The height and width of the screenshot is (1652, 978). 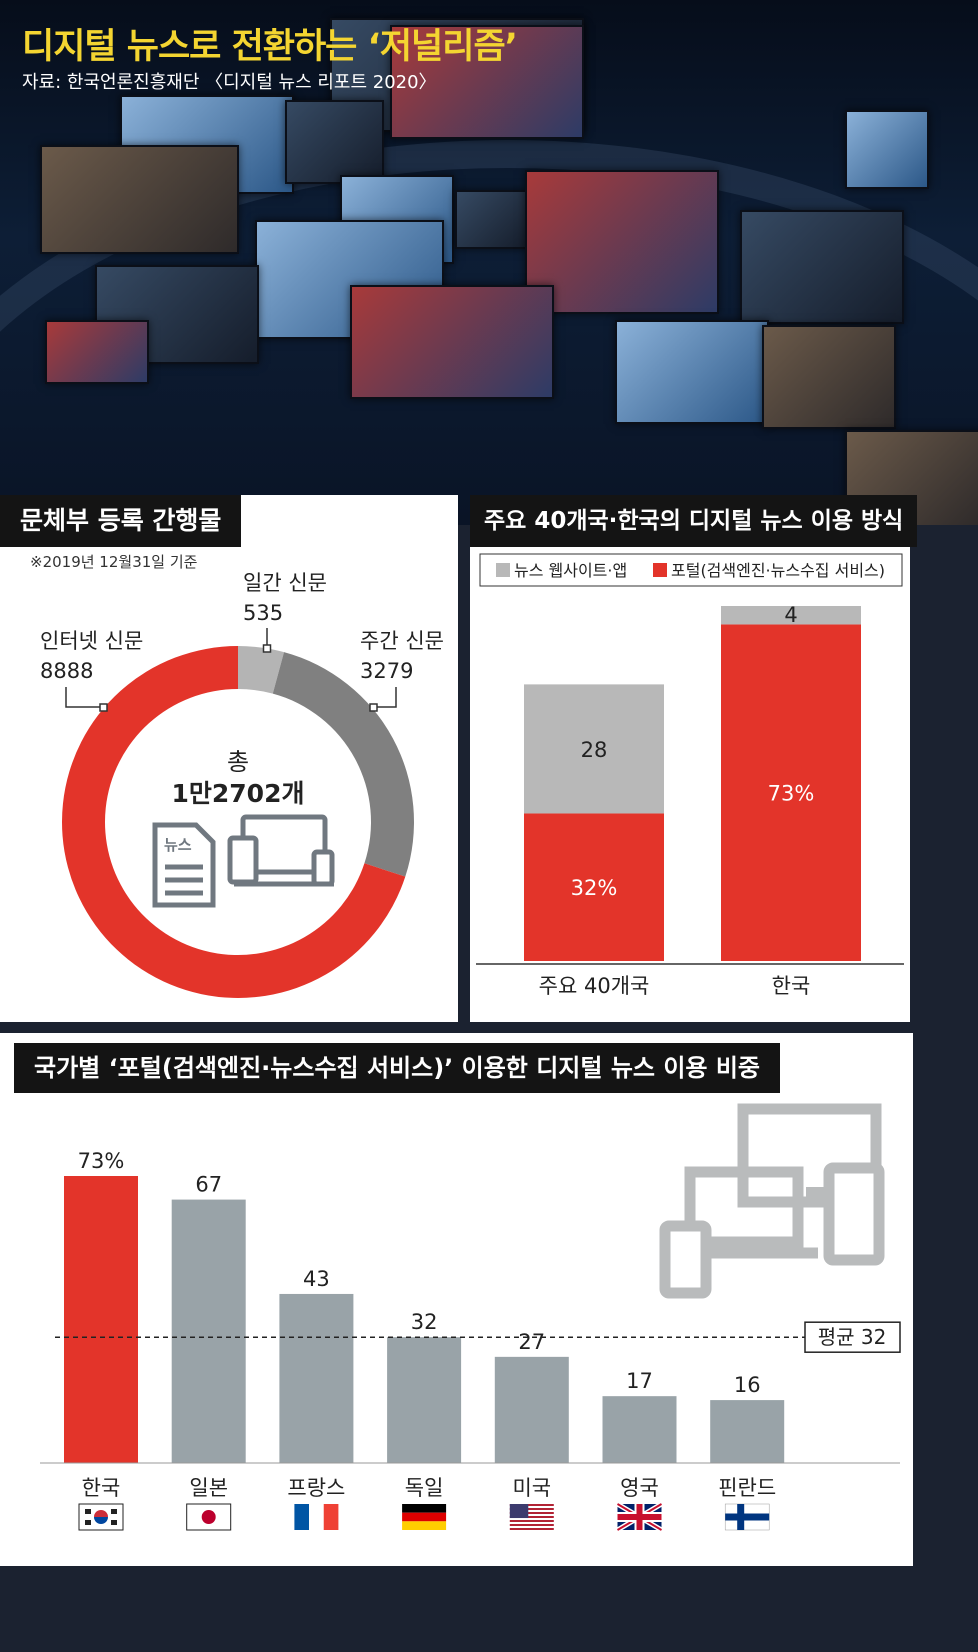 What do you see at coordinates (397, 1068) in the screenshot?
I see `panel-title: 국가별 ‘포털(검색엔진·뉴스수집 서비스)’ 이용한 디지털 뉴스 이용 비중` at bounding box center [397, 1068].